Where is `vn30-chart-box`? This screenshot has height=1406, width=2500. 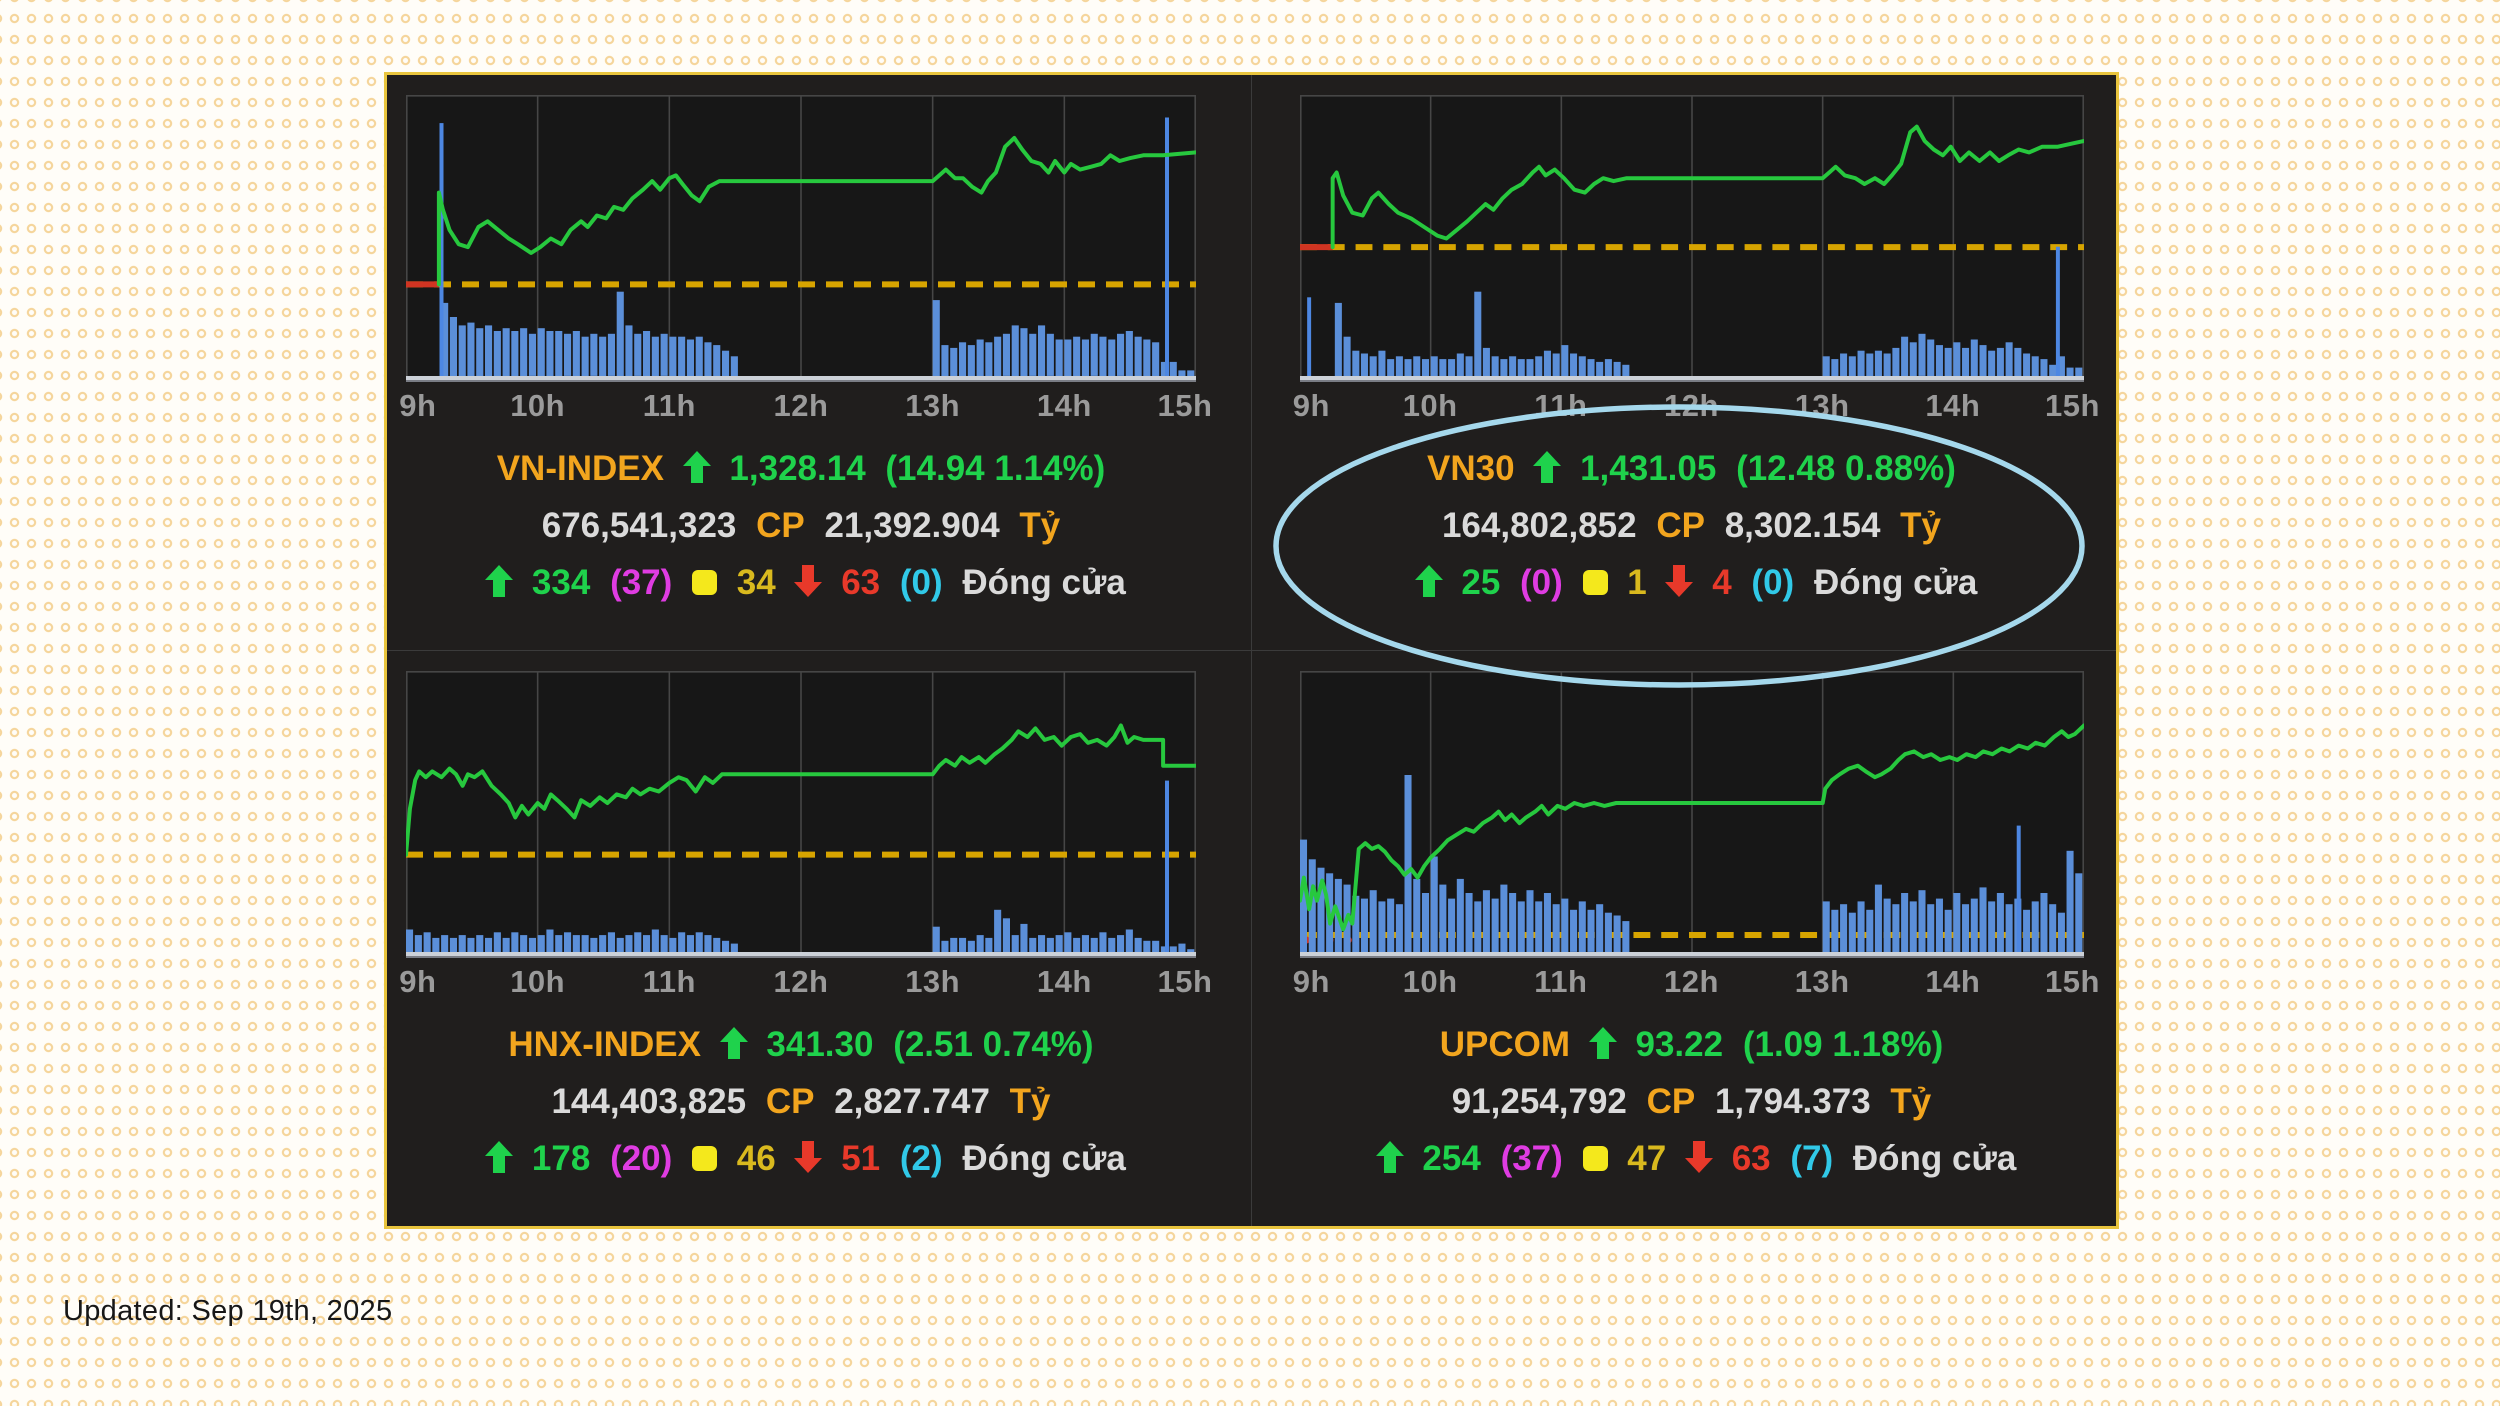
vn30-chart-box is located at coordinates (1691, 238).